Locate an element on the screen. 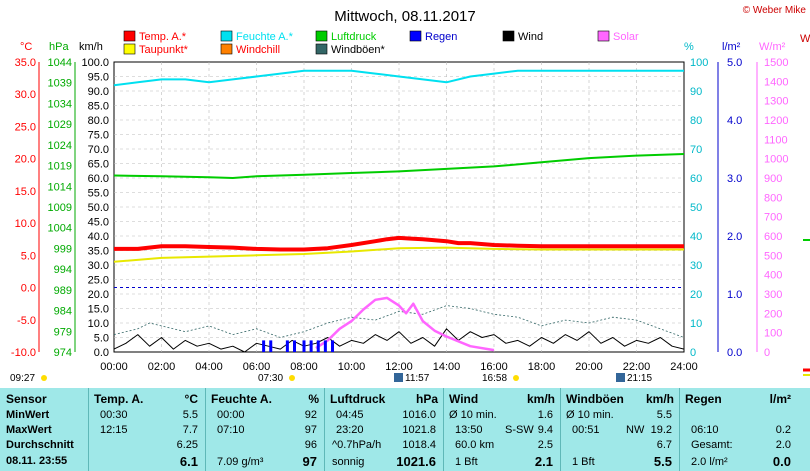 The image size is (810, 471). rain-tick-label: 5.0 is located at coordinates (734, 63).